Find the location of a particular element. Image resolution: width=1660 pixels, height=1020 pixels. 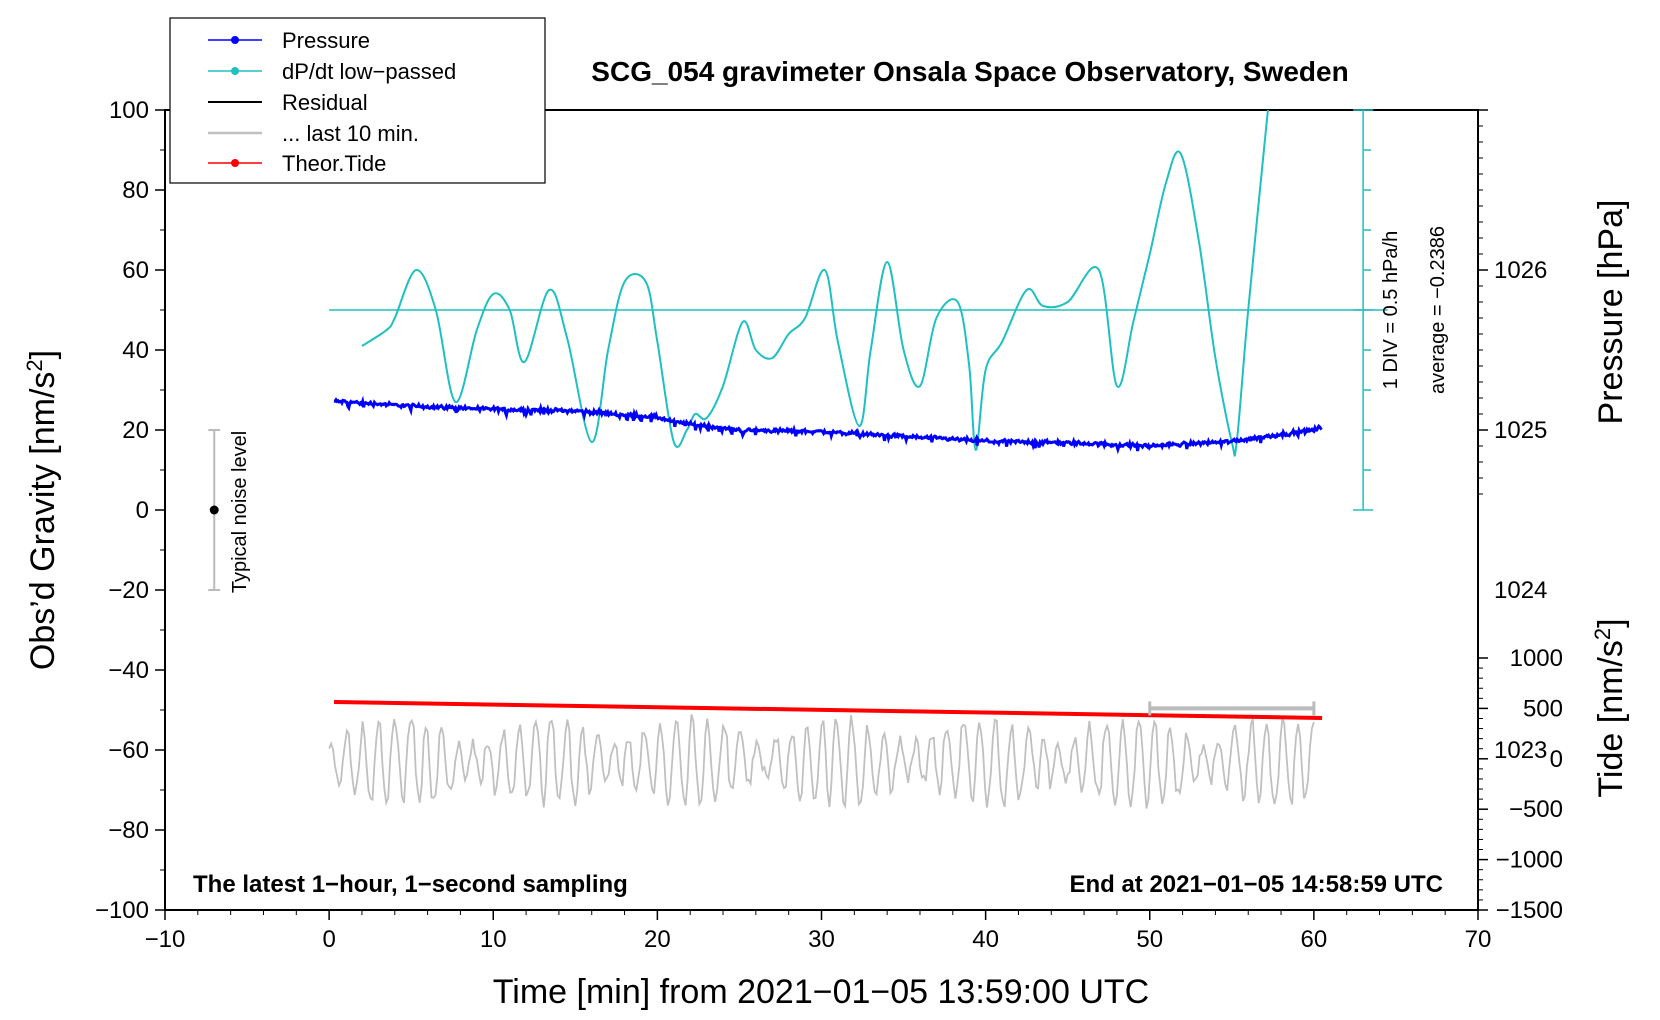

y-axis-tide-title-main: Tide [nm/s is located at coordinates (1611, 718).